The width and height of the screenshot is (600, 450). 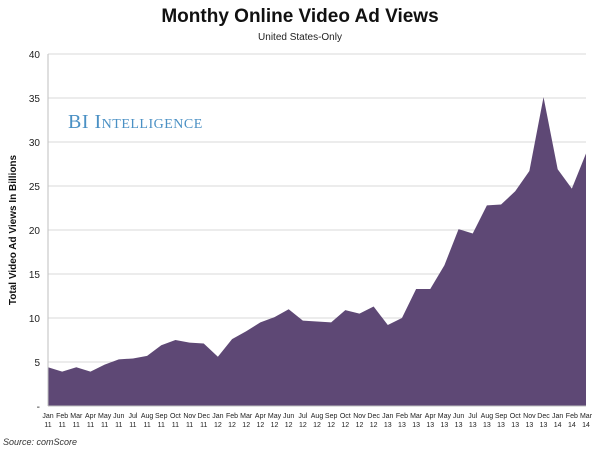 What do you see at coordinates (62, 421) in the screenshot?
I see `x-tick-label: Feb 11` at bounding box center [62, 421].